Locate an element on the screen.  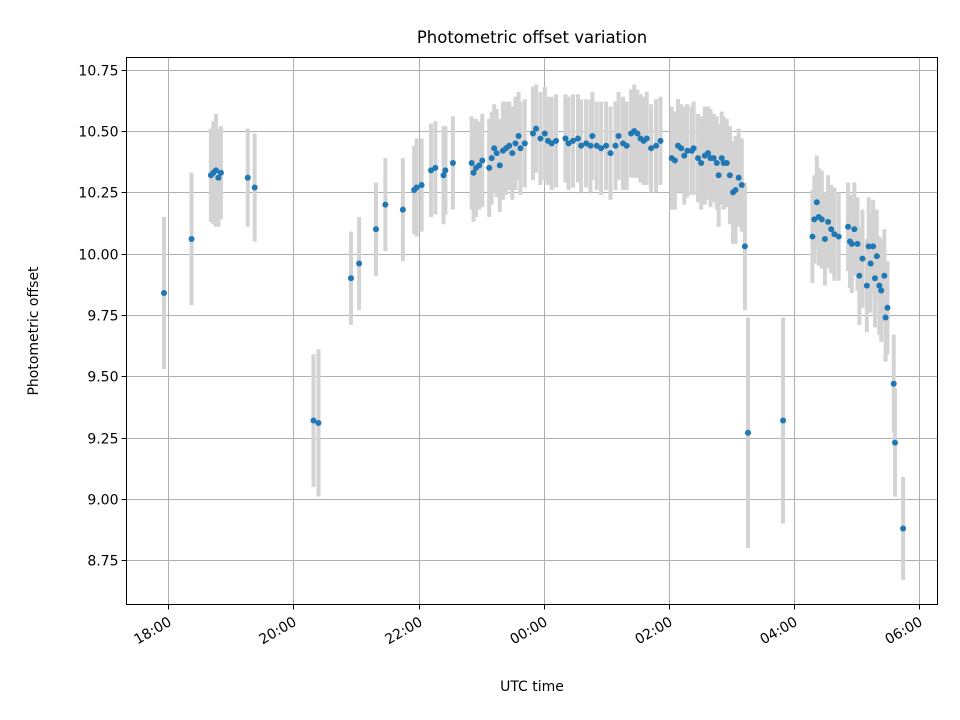
chart-title: Photometric offset variation is located at coordinates (532, 37).